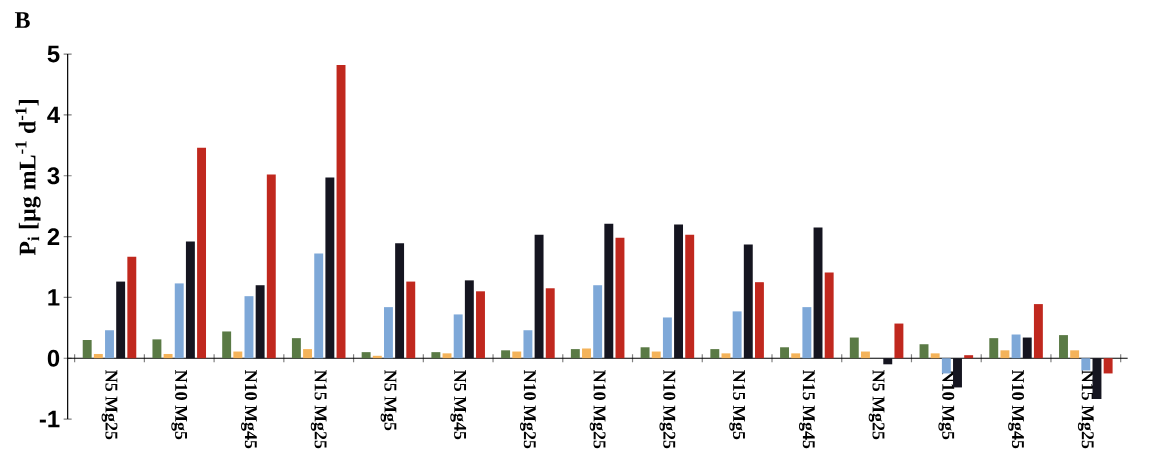  I want to click on x-tick-label: N15 Mg45, so click(806, 409).